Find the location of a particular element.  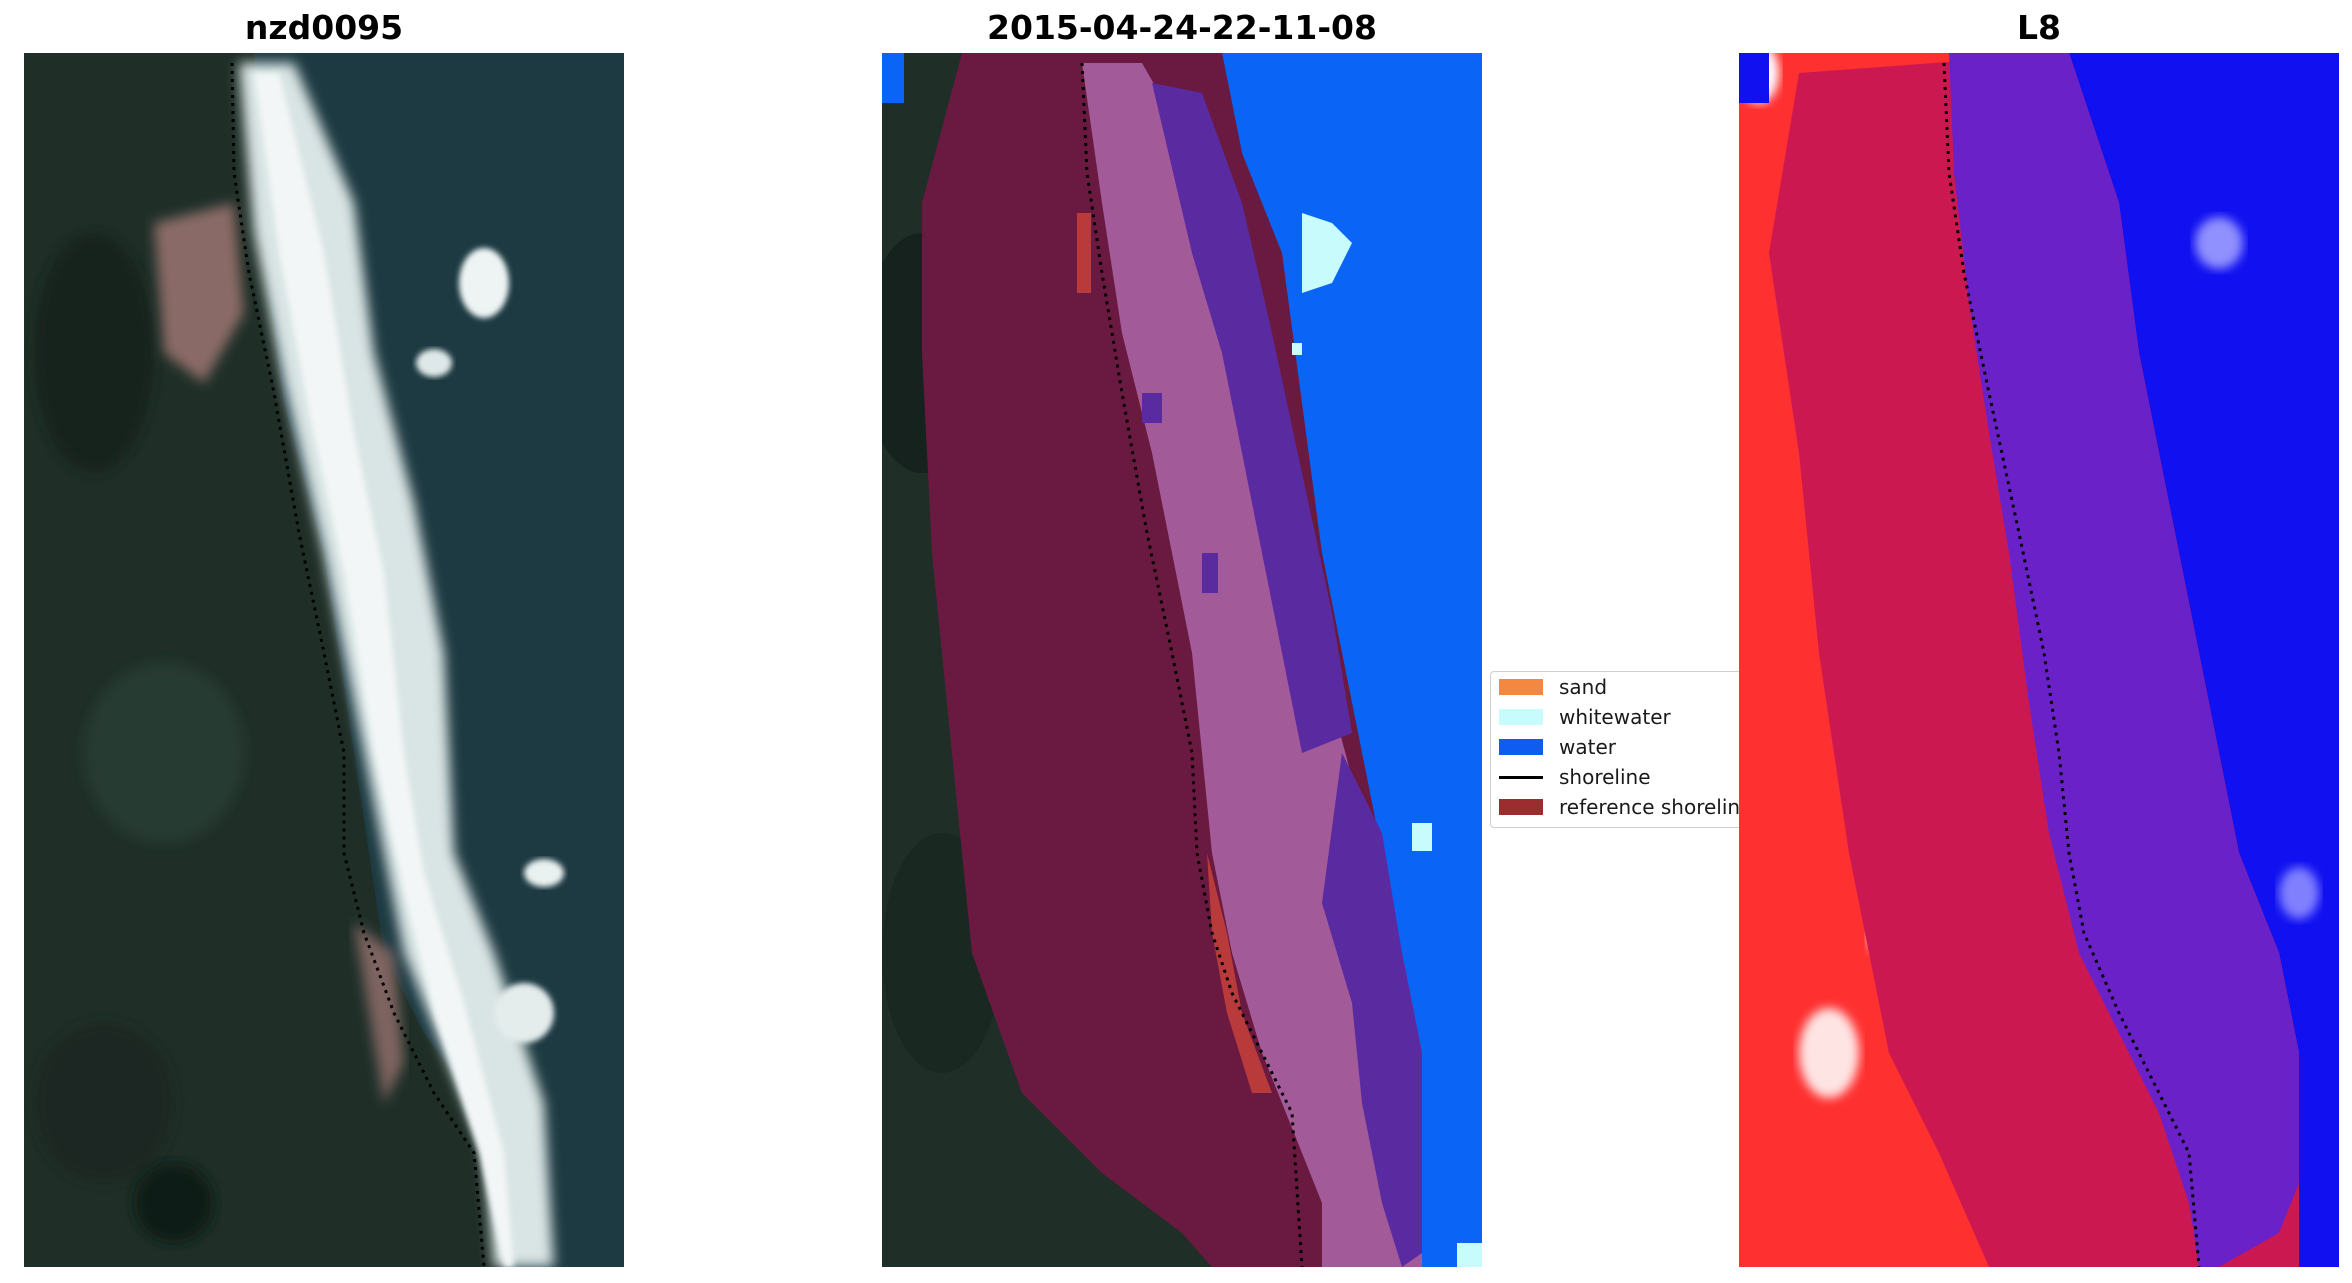

buffer-sea-index is located at coordinates (2124, 660).